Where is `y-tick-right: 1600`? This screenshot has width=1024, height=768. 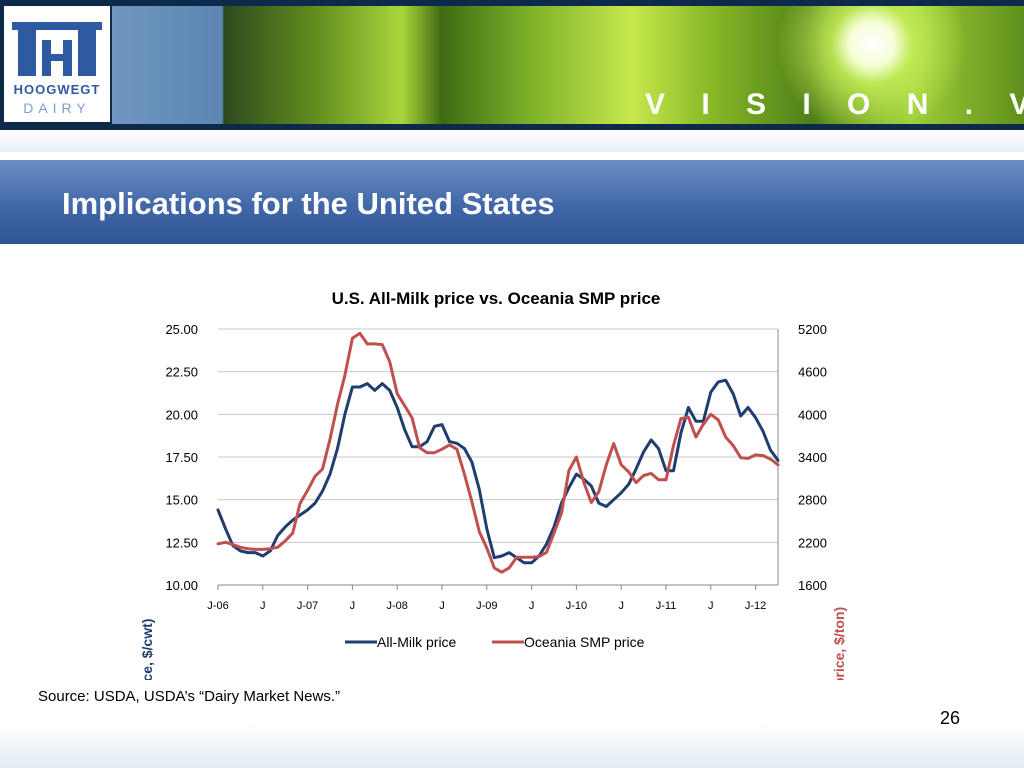
y-tick-right: 1600 is located at coordinates (812, 585).